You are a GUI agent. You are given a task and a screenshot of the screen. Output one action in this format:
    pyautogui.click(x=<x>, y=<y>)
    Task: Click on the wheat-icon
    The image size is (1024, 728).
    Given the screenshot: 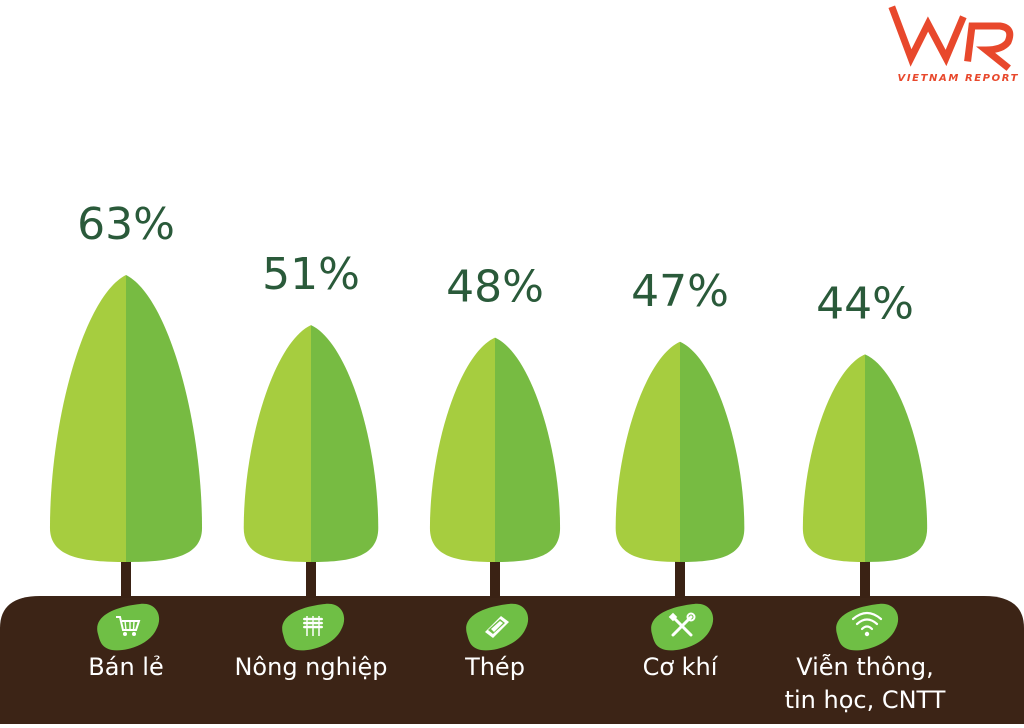 What is the action you would take?
    pyautogui.click(x=313, y=626)
    